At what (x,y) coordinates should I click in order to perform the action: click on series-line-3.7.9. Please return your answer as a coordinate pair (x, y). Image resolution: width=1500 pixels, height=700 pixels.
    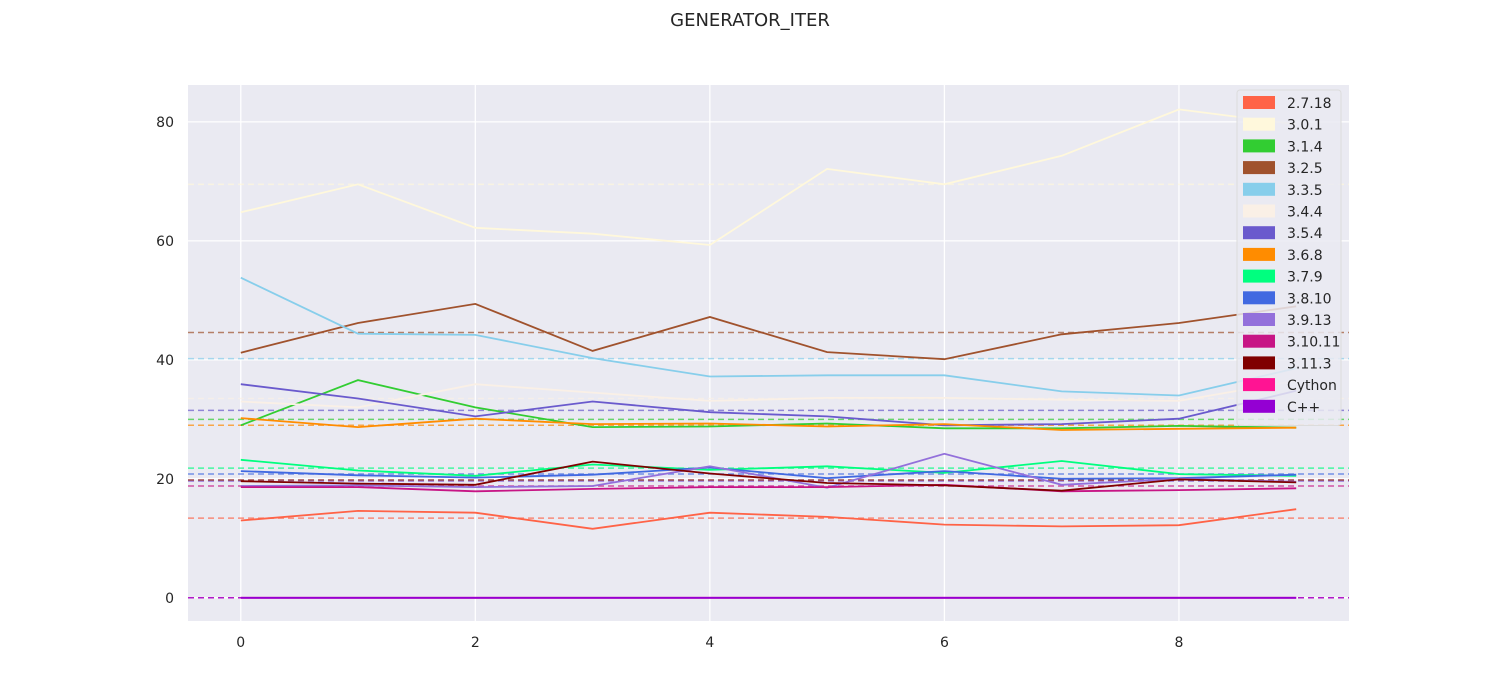
    Looking at the image, I should click on (768, 467).